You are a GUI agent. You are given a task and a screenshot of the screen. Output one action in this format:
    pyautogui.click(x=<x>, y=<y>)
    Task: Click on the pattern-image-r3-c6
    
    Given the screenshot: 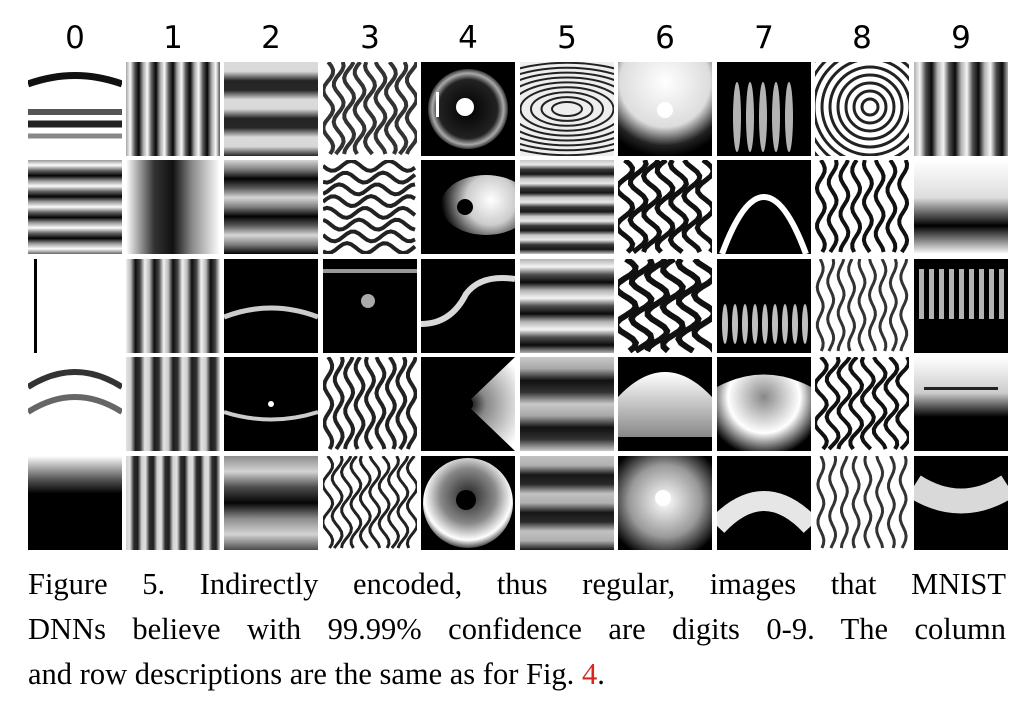 What is the action you would take?
    pyautogui.click(x=665, y=404)
    